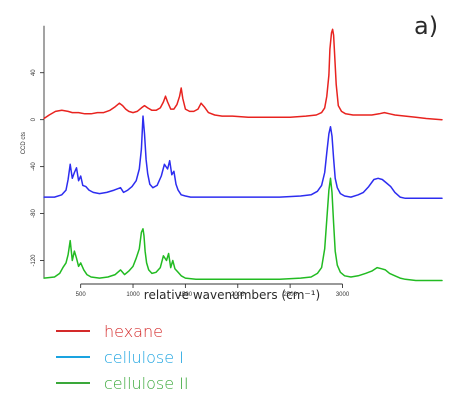 The height and width of the screenshot is (412, 464). Describe the element at coordinates (146, 383) in the screenshot. I see `legend-label: cellulose II` at that location.